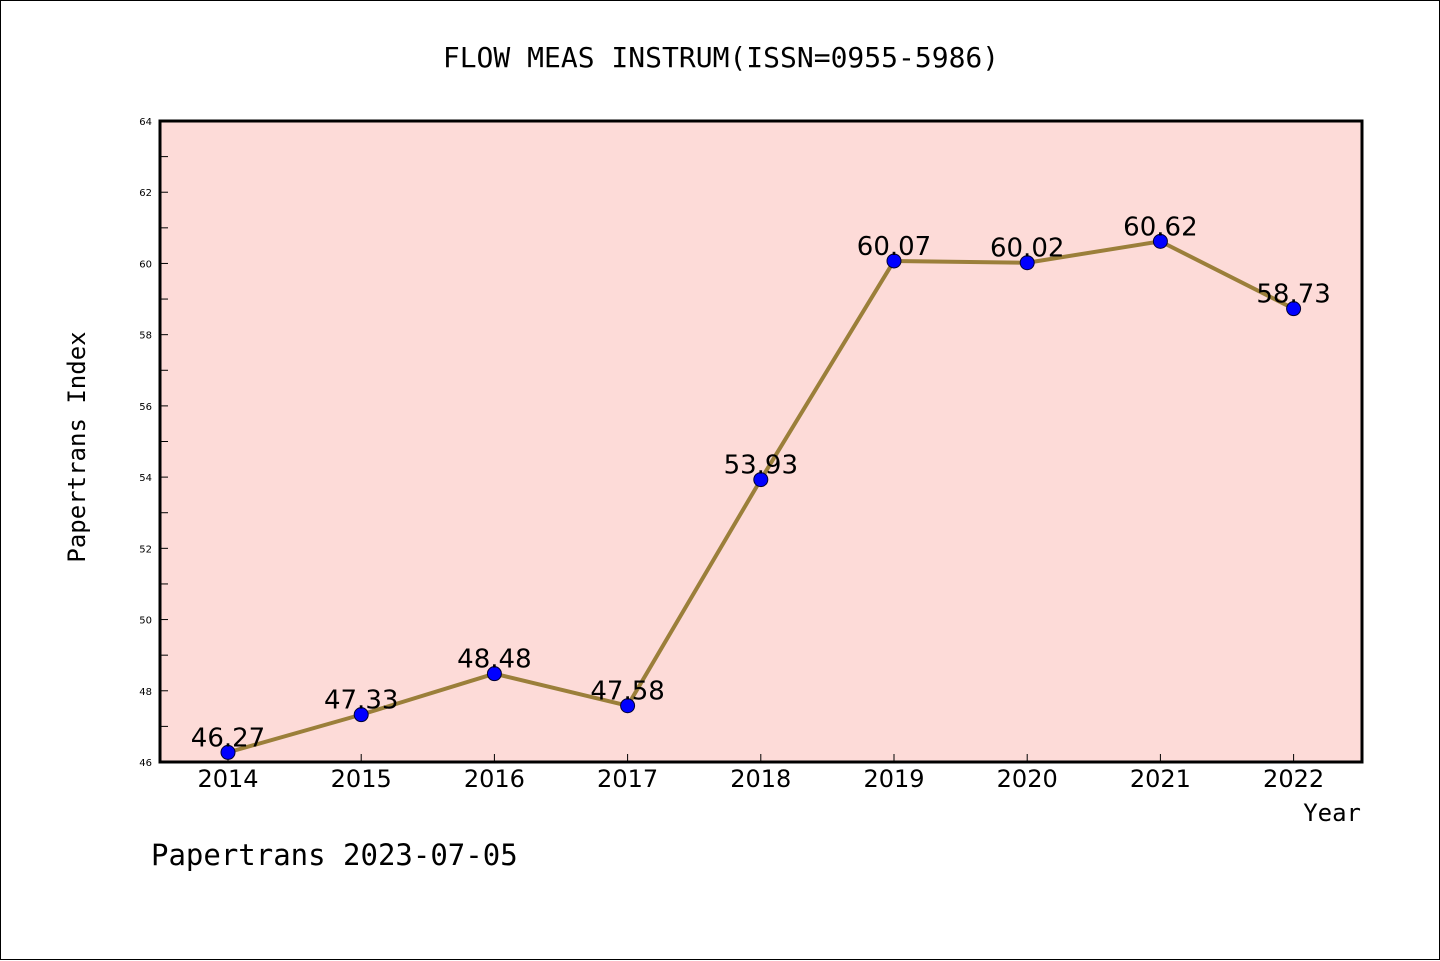  What do you see at coordinates (145, 763) in the screenshot?
I see `y-tick-label: 46` at bounding box center [145, 763].